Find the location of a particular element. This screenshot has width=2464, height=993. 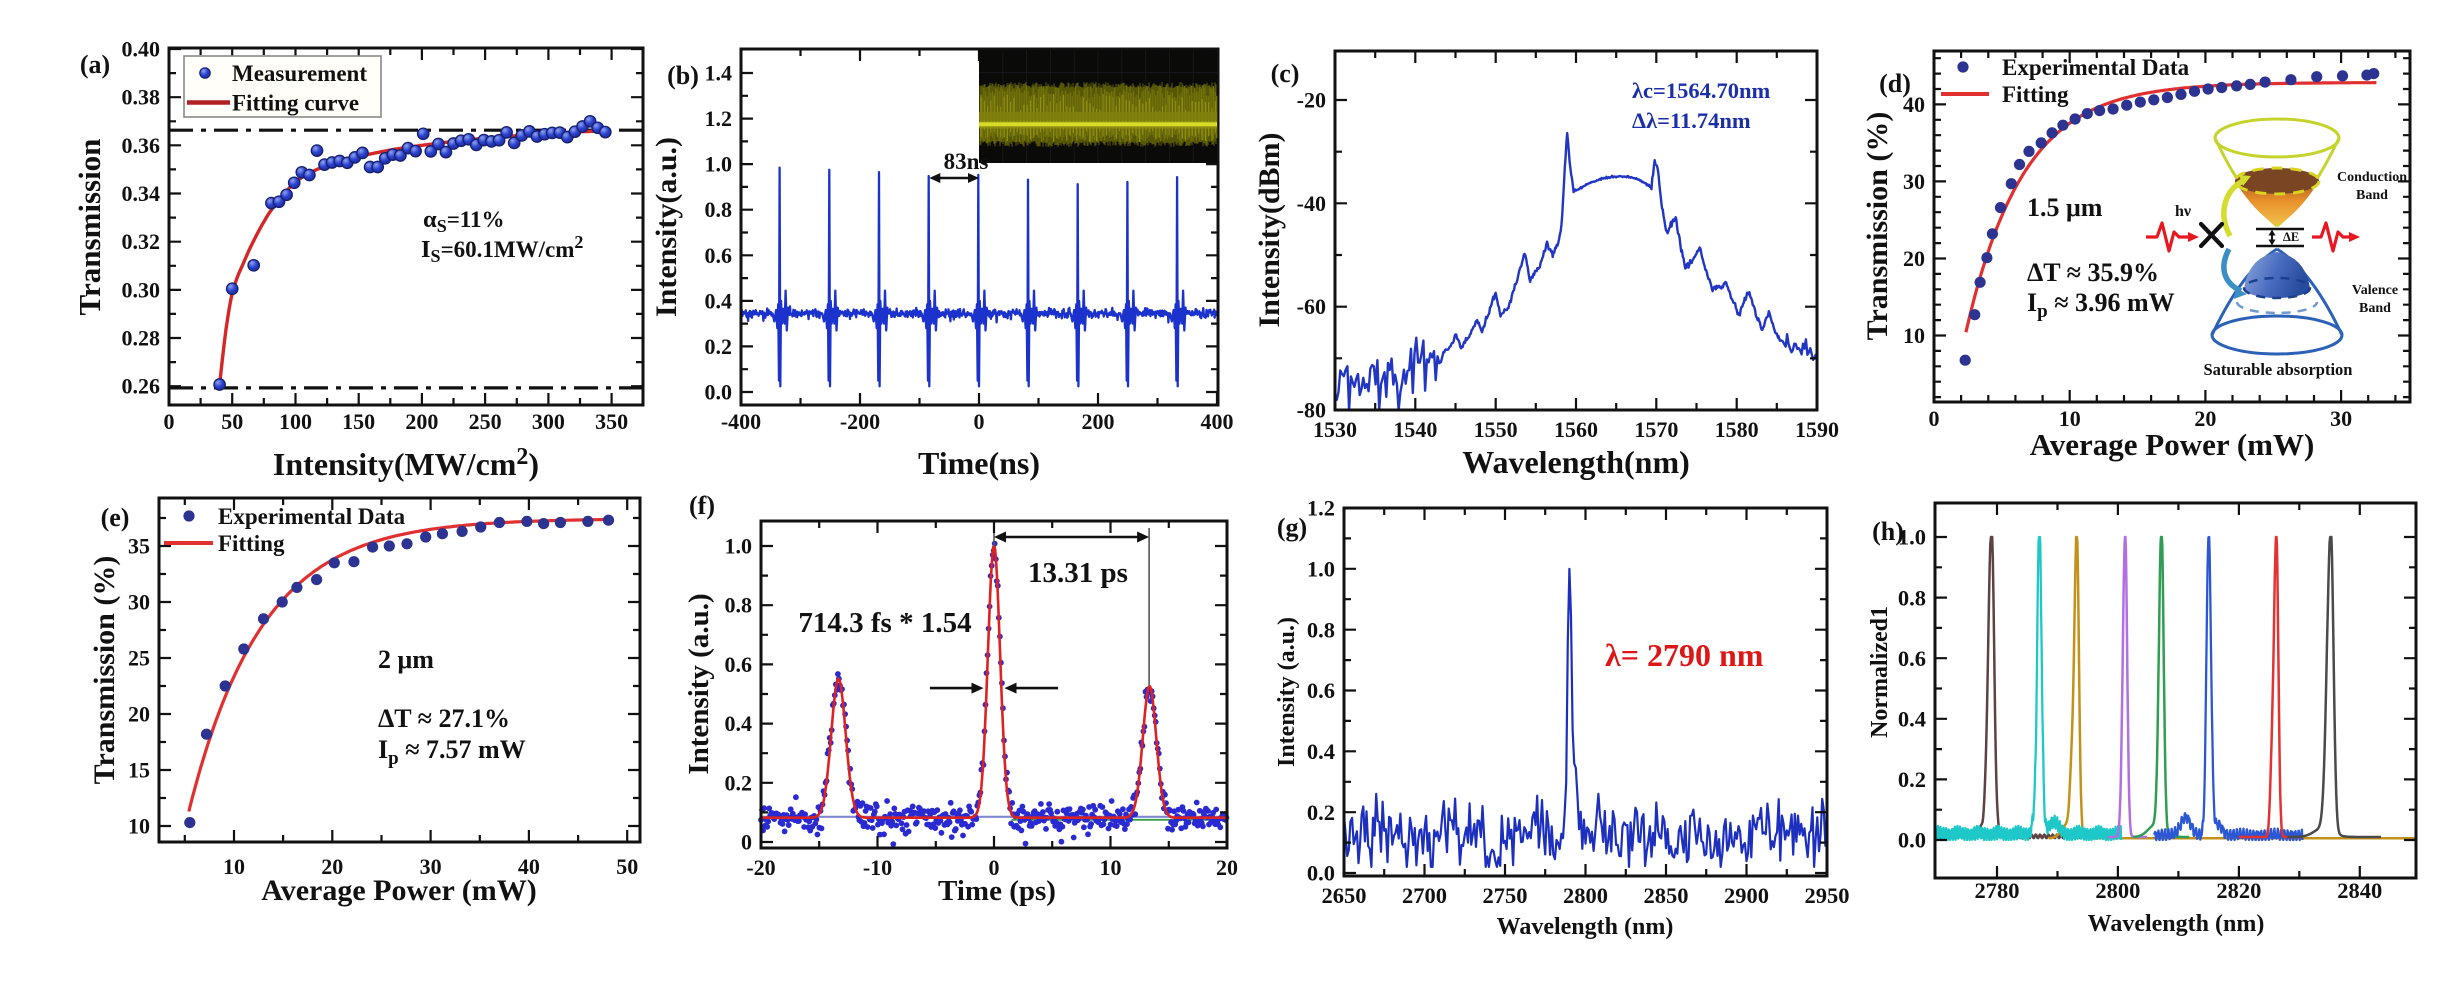

svg-text: Intensity(a.u.) is located at coordinates (666, 227).